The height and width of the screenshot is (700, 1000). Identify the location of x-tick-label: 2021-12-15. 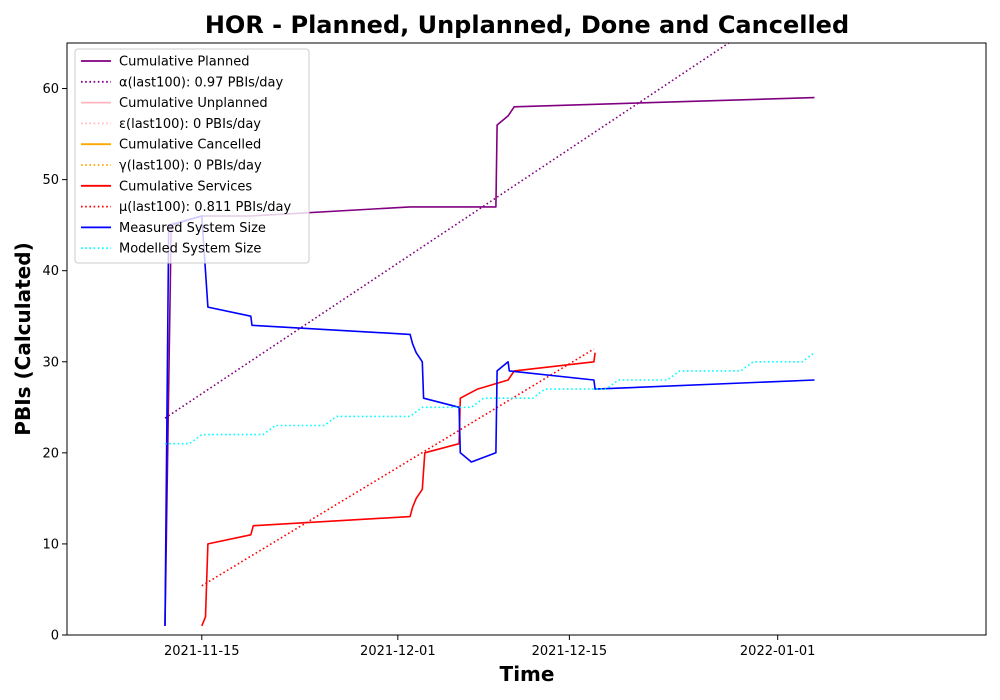
(570, 651).